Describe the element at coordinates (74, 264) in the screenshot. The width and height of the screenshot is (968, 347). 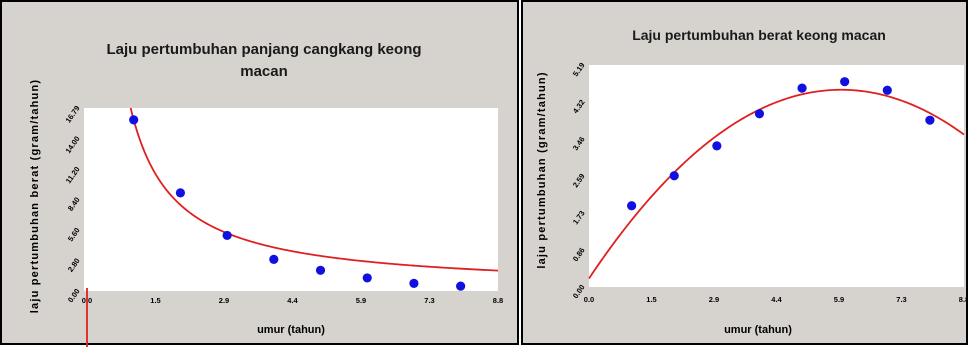
I see `y-tick-label: 2.80` at that location.